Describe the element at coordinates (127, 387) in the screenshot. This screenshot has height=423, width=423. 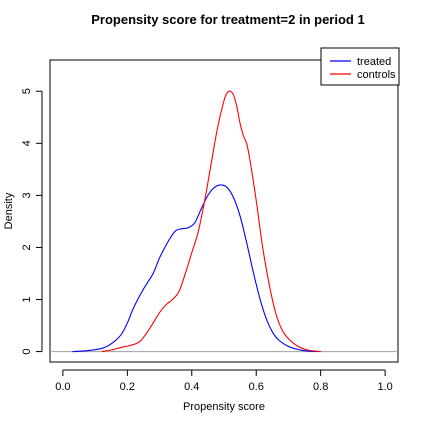
I see `x-tick-label: 0.2` at that location.